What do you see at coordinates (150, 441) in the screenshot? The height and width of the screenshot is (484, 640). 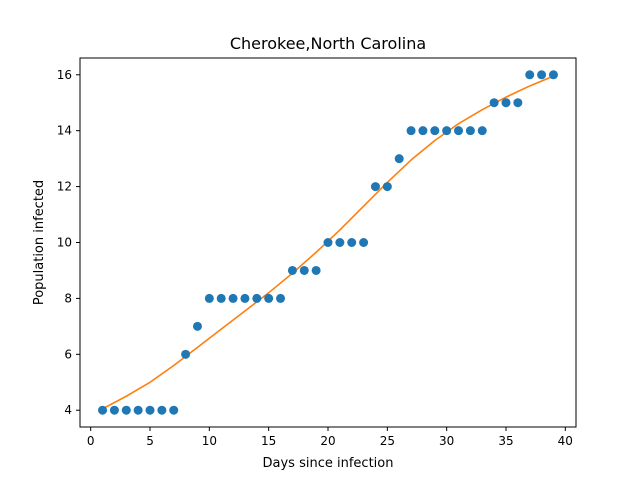 I see `x-tick-label: 5` at bounding box center [150, 441].